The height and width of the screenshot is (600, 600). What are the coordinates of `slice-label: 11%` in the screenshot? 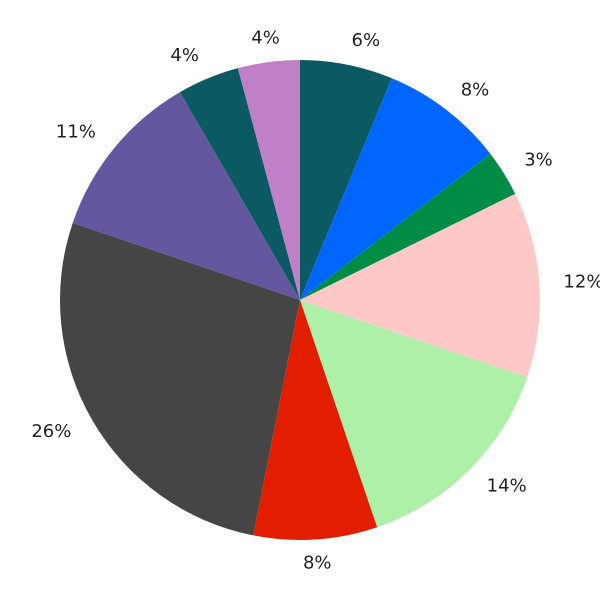 It's located at (76, 132).